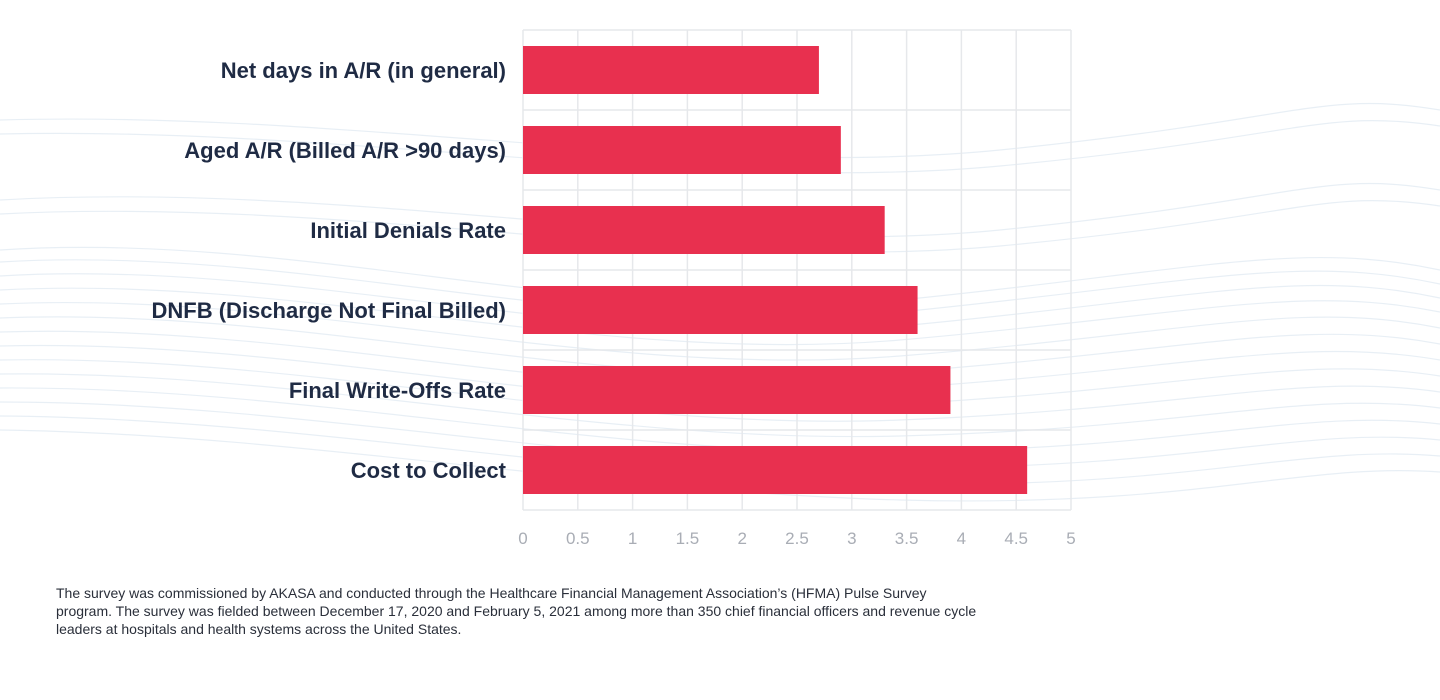 The height and width of the screenshot is (700, 1440). I want to click on x-axis-tick-labels: 0 0.5 1 1.5 2 2.5 3 3.5 4 4.5 5, so click(796, 538).